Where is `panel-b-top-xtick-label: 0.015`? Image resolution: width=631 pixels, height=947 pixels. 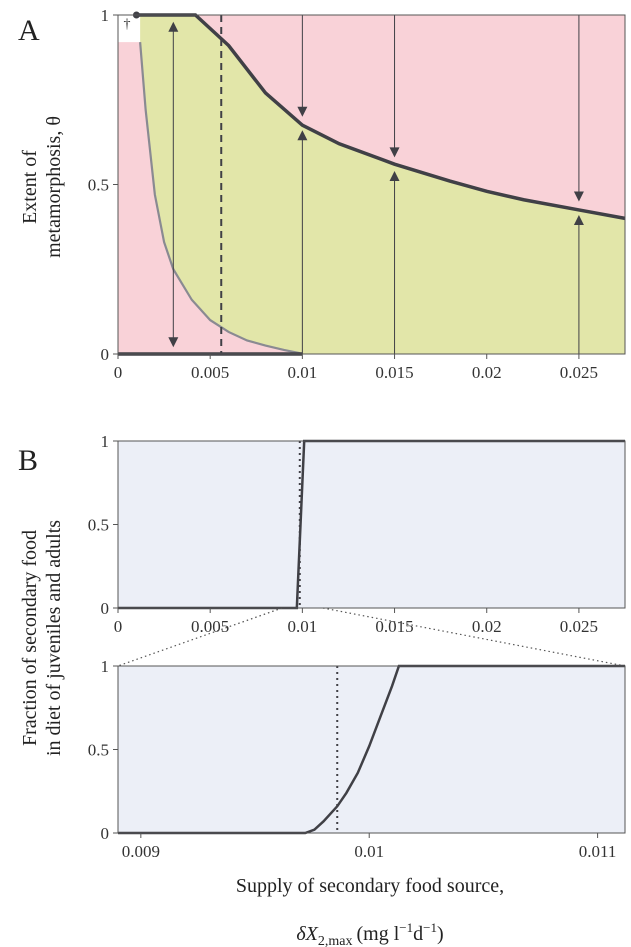 panel-b-top-xtick-label: 0.015 is located at coordinates (394, 626).